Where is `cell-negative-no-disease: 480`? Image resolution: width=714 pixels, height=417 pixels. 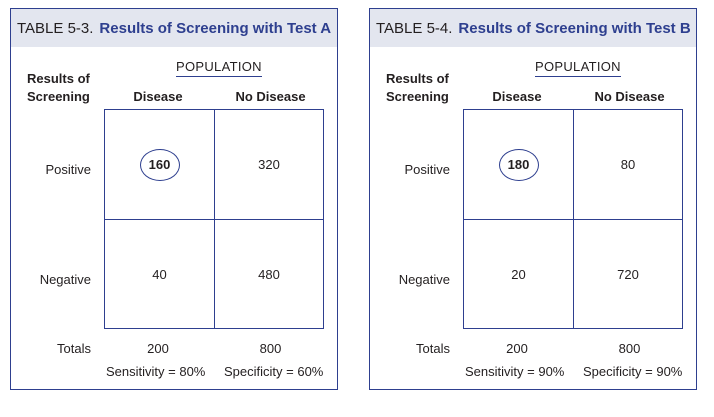 cell-negative-no-disease: 480 is located at coordinates (269, 274).